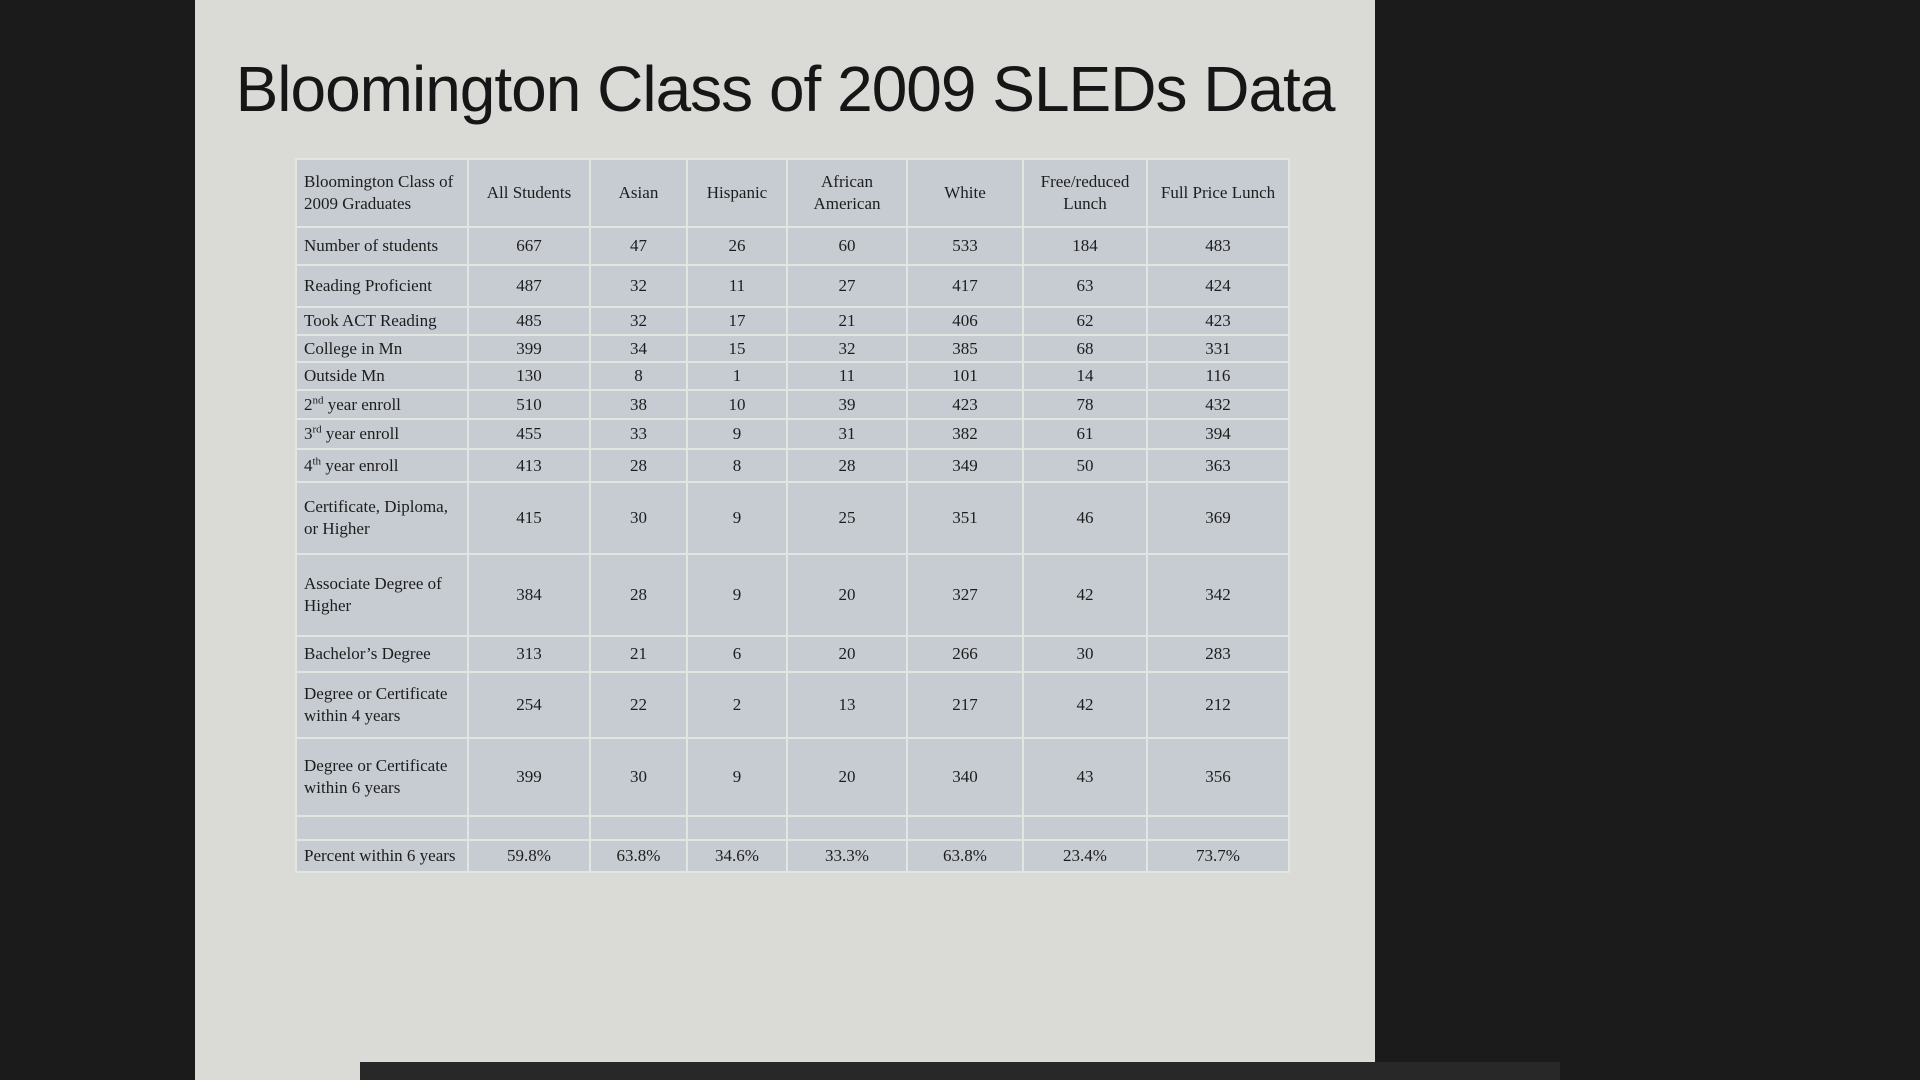 This screenshot has width=1920, height=1080. What do you see at coordinates (847, 434) in the screenshot?
I see `cell-value: 31` at bounding box center [847, 434].